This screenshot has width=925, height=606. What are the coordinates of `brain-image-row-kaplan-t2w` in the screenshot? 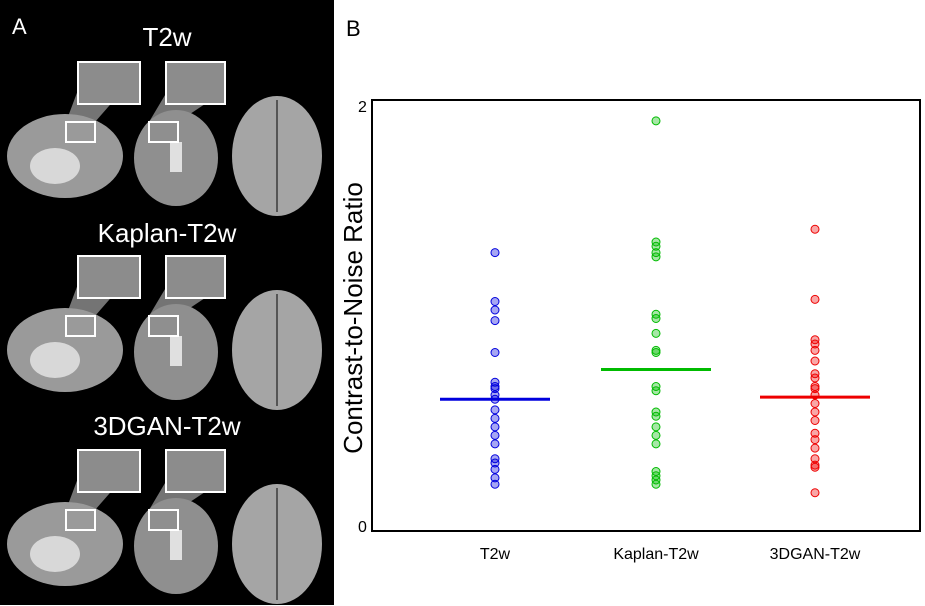 It's located at (164, 332).